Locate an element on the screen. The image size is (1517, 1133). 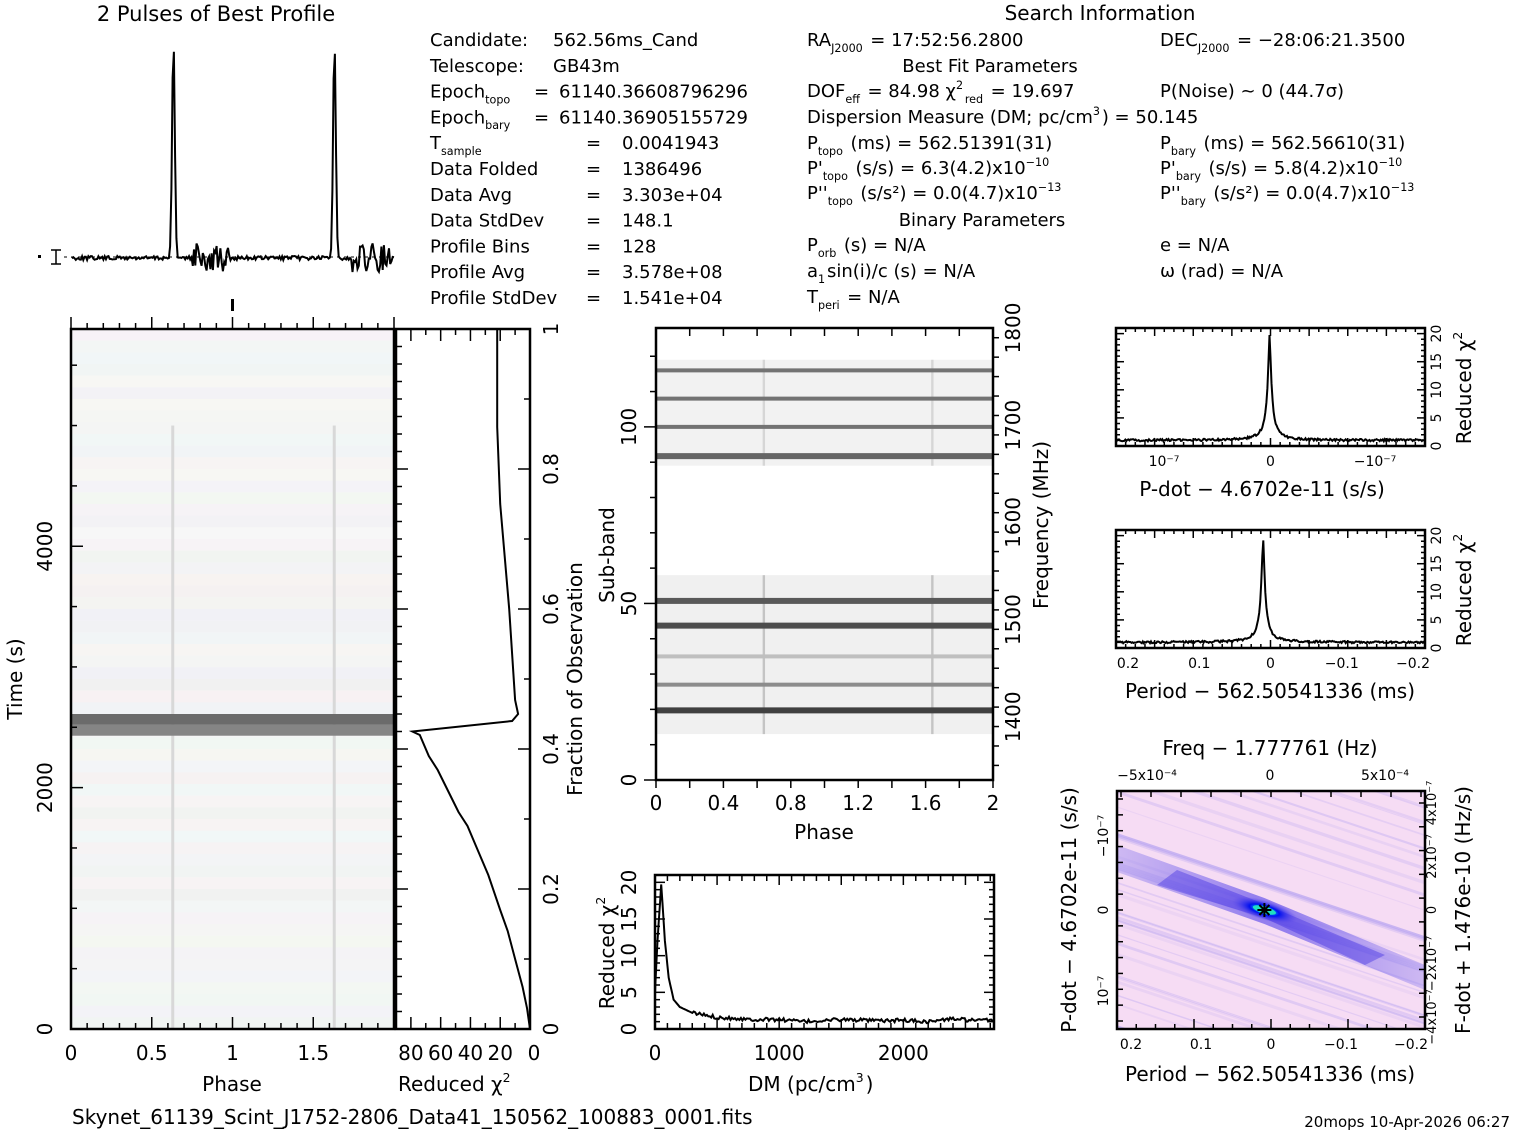
y2-tick-label: 1500 is located at coordinates (1013, 619).